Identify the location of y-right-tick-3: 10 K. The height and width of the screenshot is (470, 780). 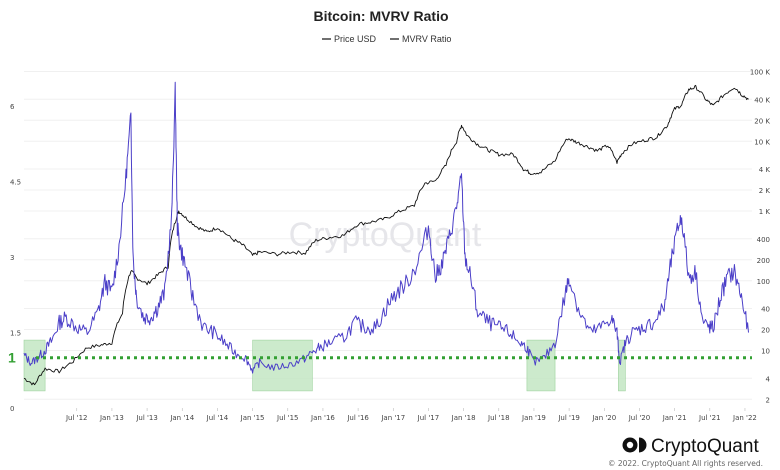
(762, 142).